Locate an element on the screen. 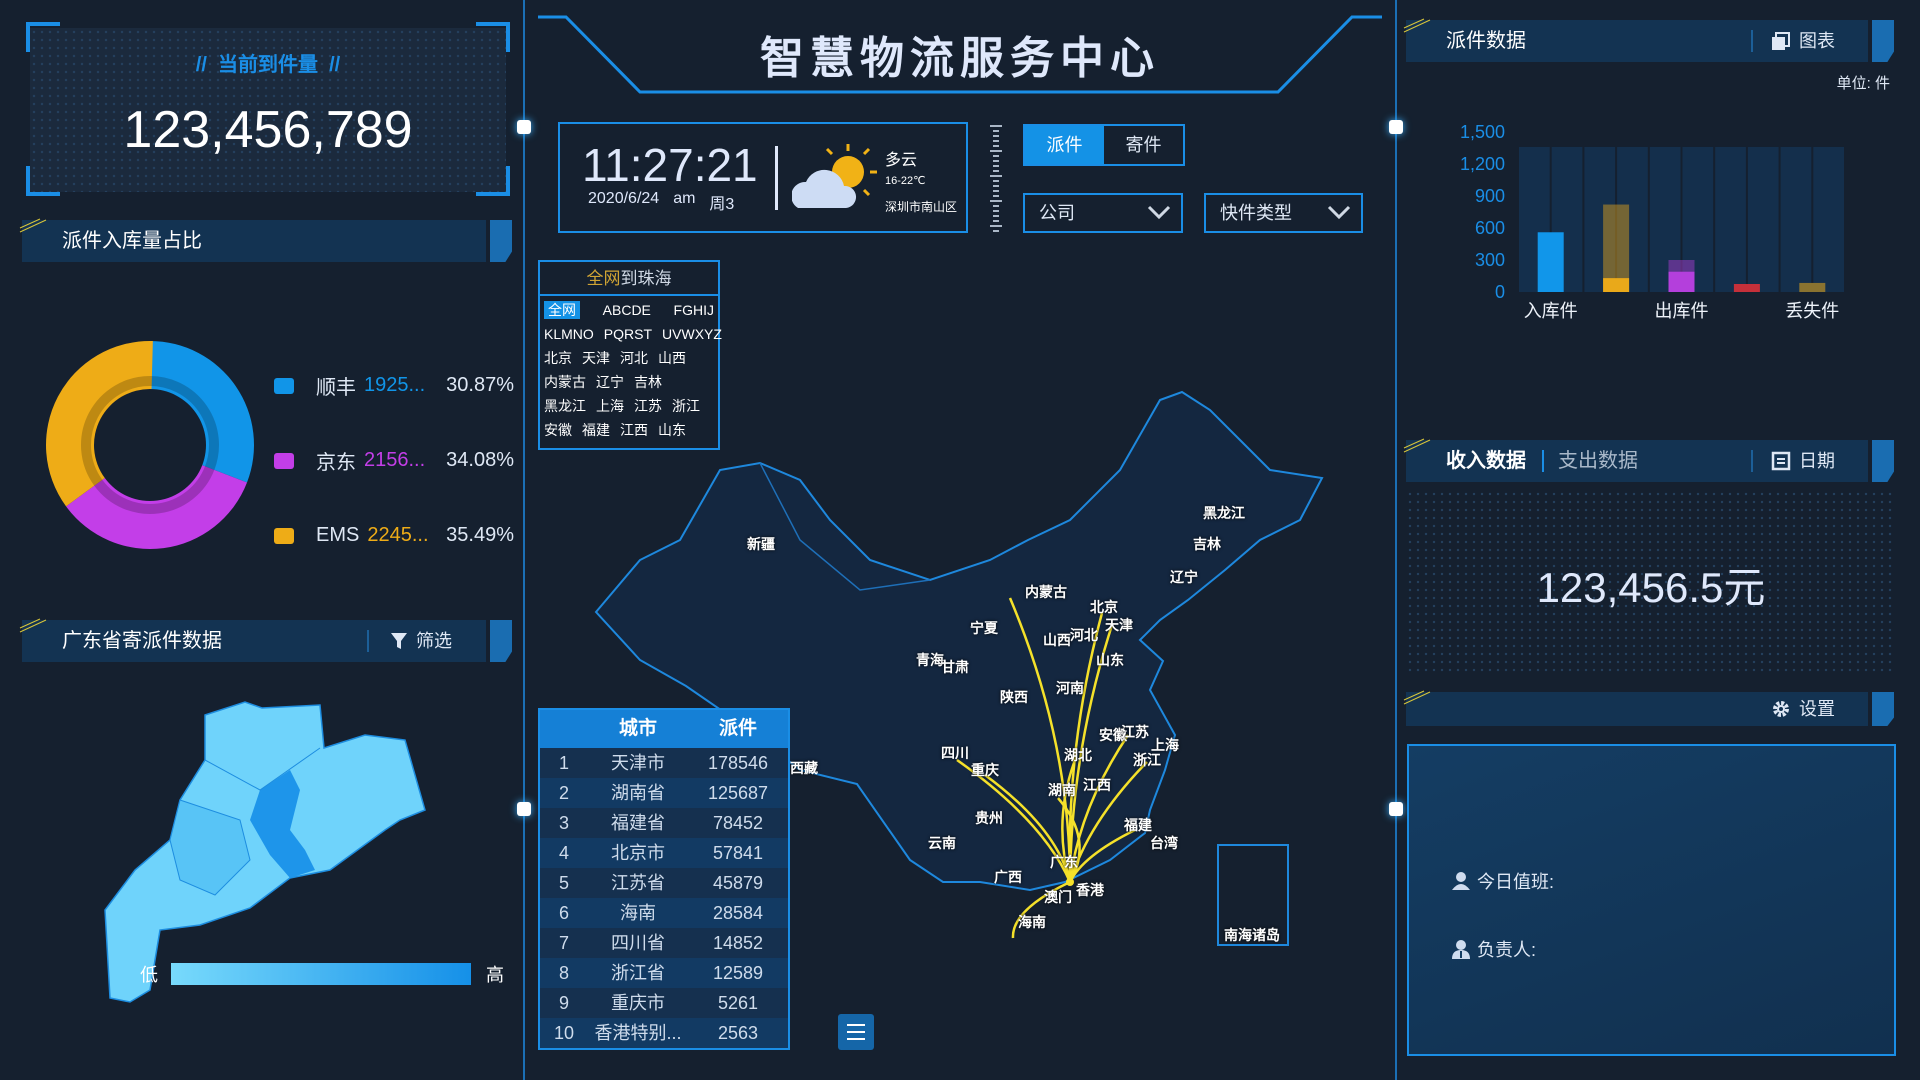  company-dropdown: 公司 is located at coordinates (1103, 213).